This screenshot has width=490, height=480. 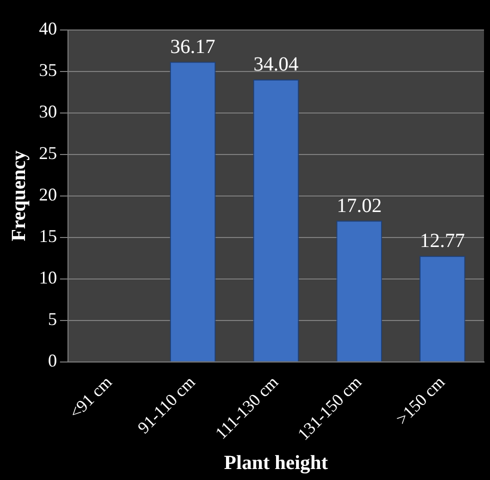 What do you see at coordinates (52, 360) in the screenshot?
I see `y-tick-label: 0` at bounding box center [52, 360].